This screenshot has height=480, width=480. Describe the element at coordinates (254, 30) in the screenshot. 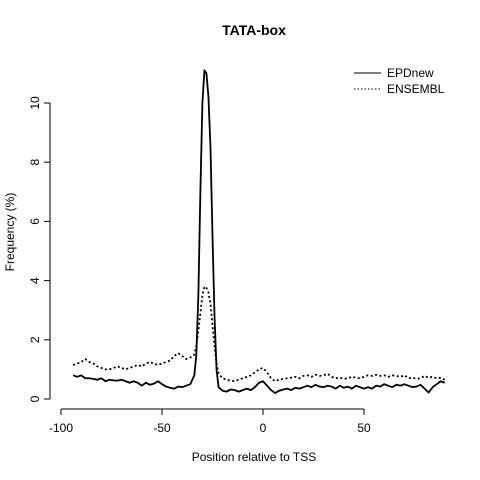

I see `chart-title: TATA-box` at that location.